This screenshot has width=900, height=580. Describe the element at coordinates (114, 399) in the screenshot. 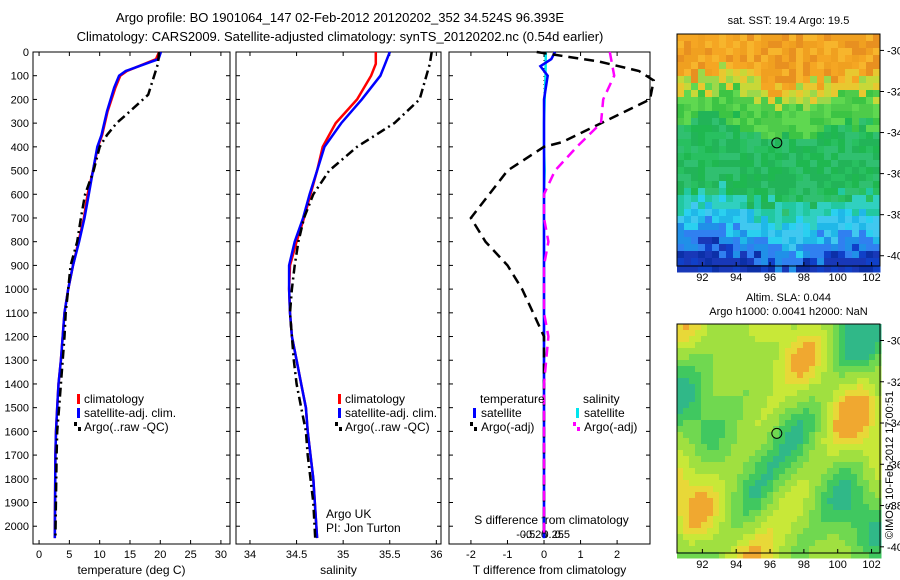

I see `legend-label: climatology` at that location.